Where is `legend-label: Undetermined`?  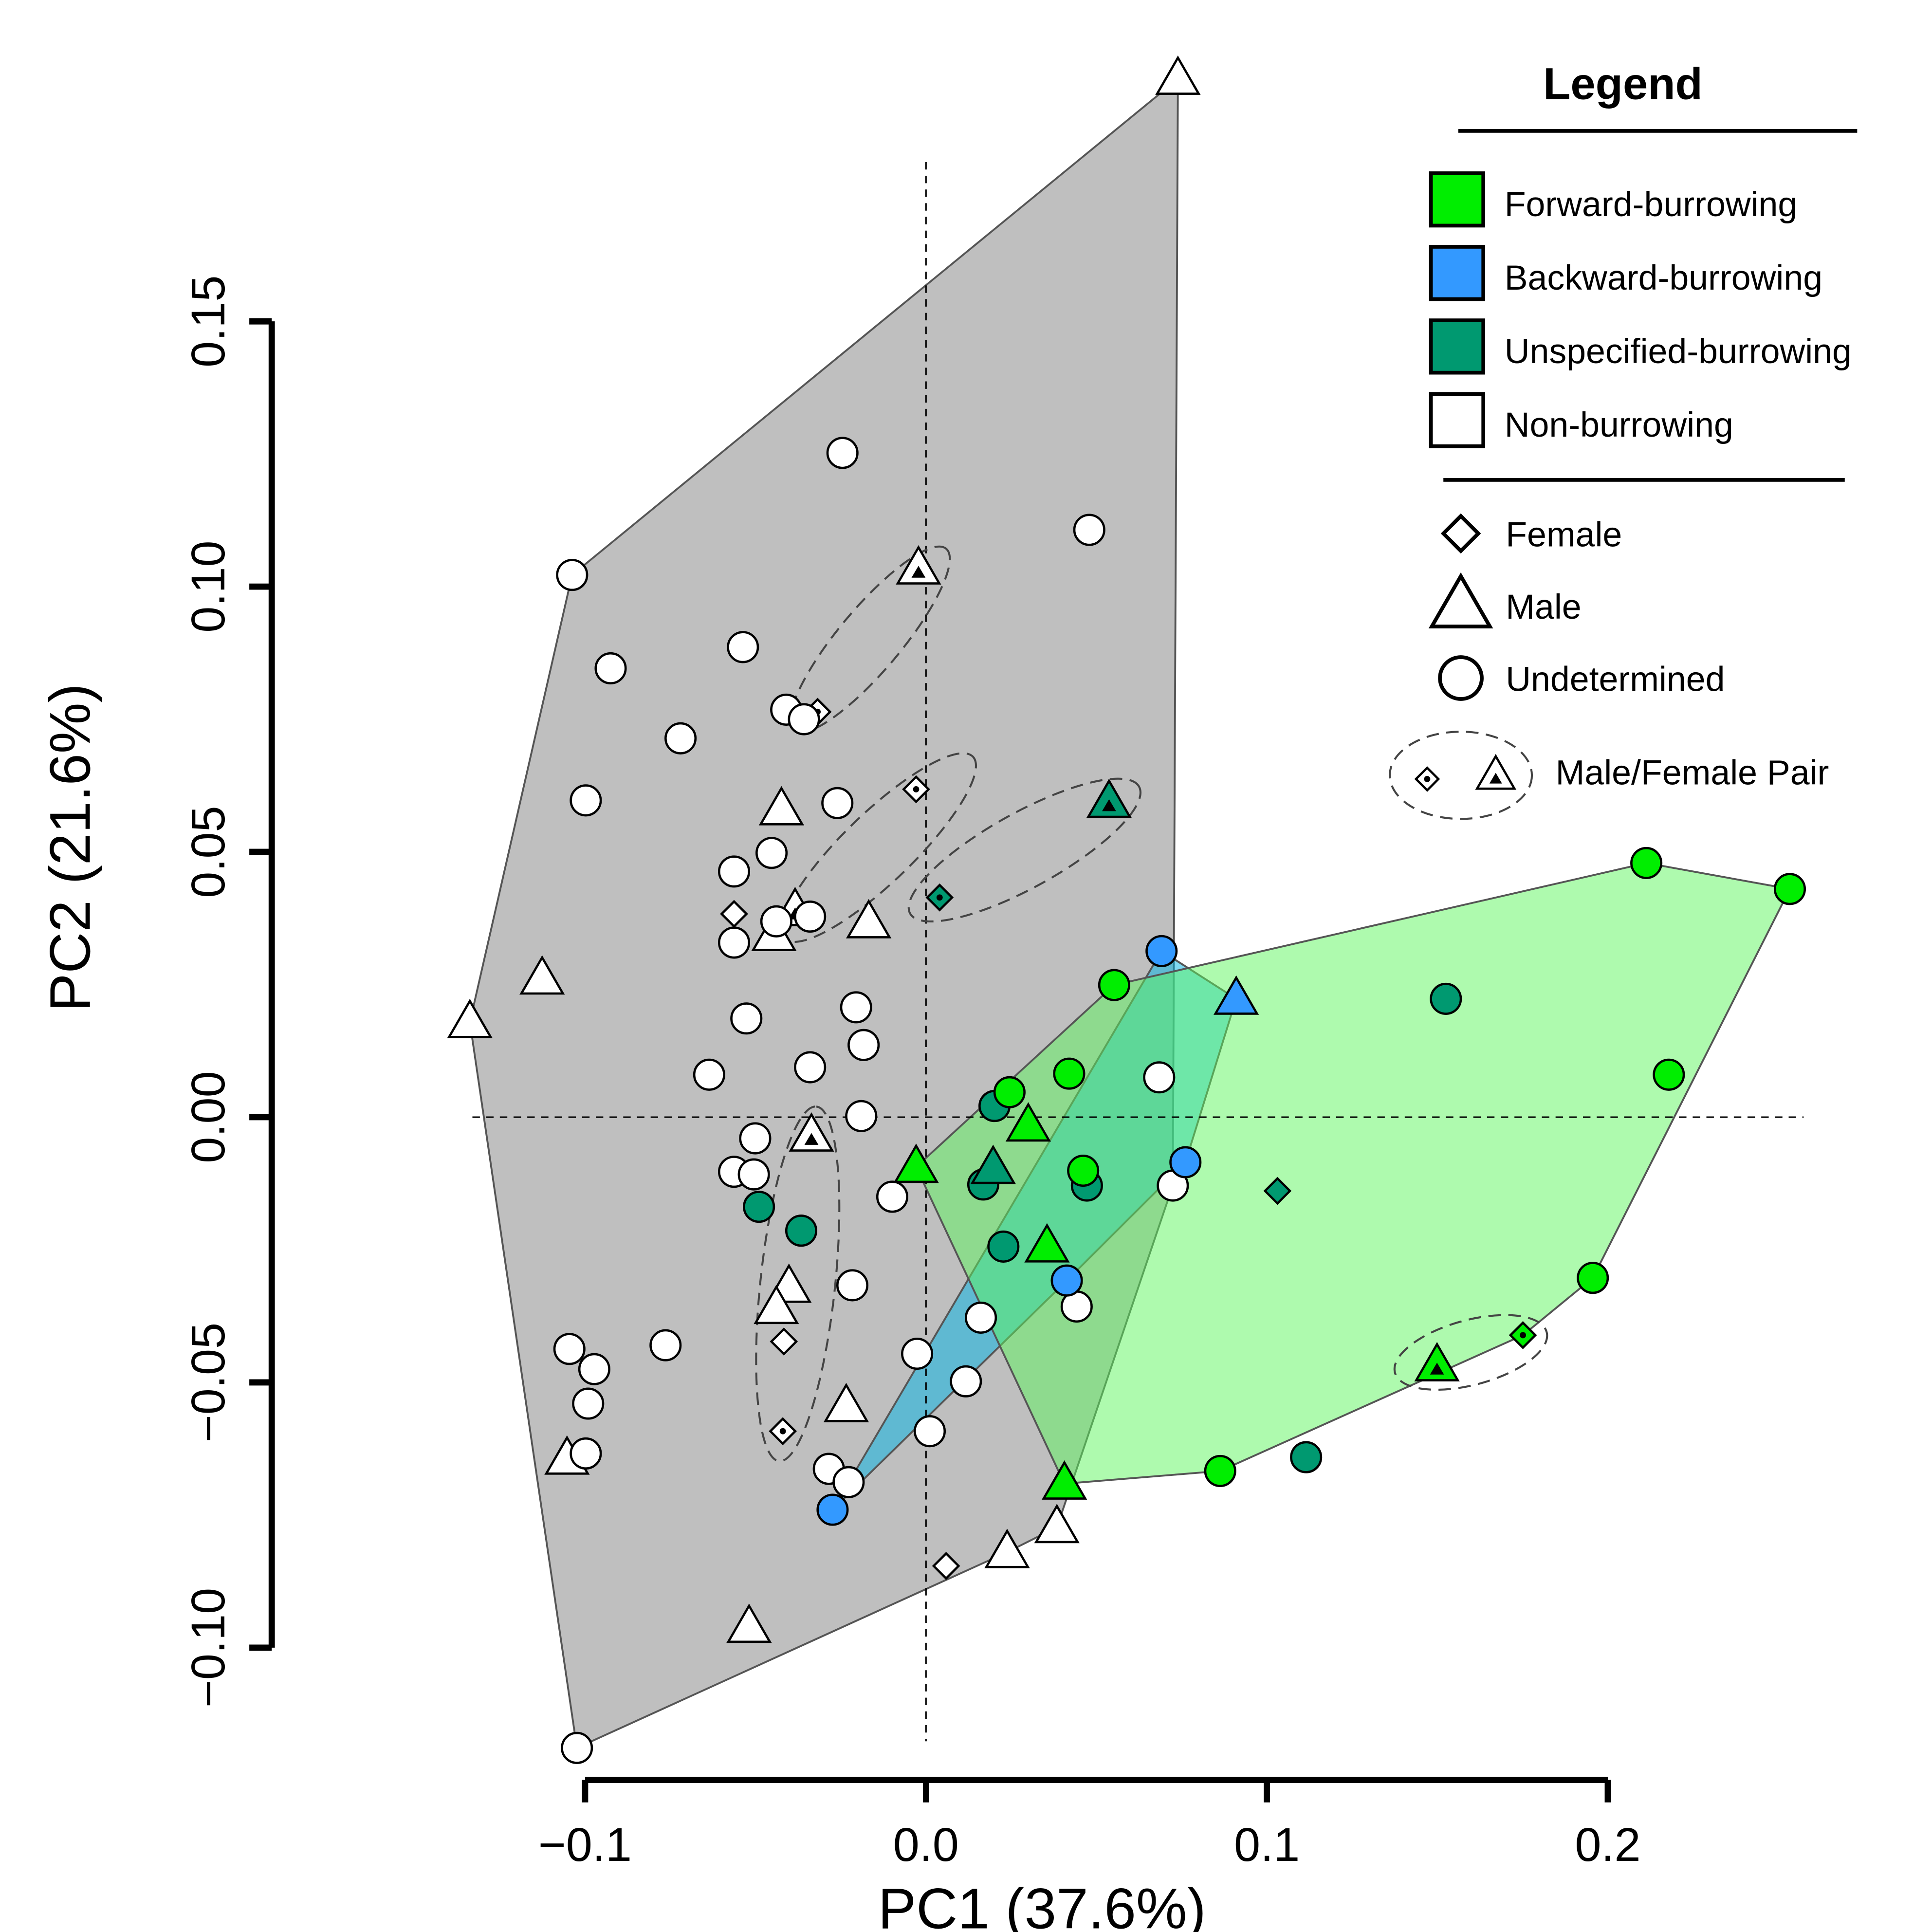 legend-label: Undetermined is located at coordinates (1615, 679).